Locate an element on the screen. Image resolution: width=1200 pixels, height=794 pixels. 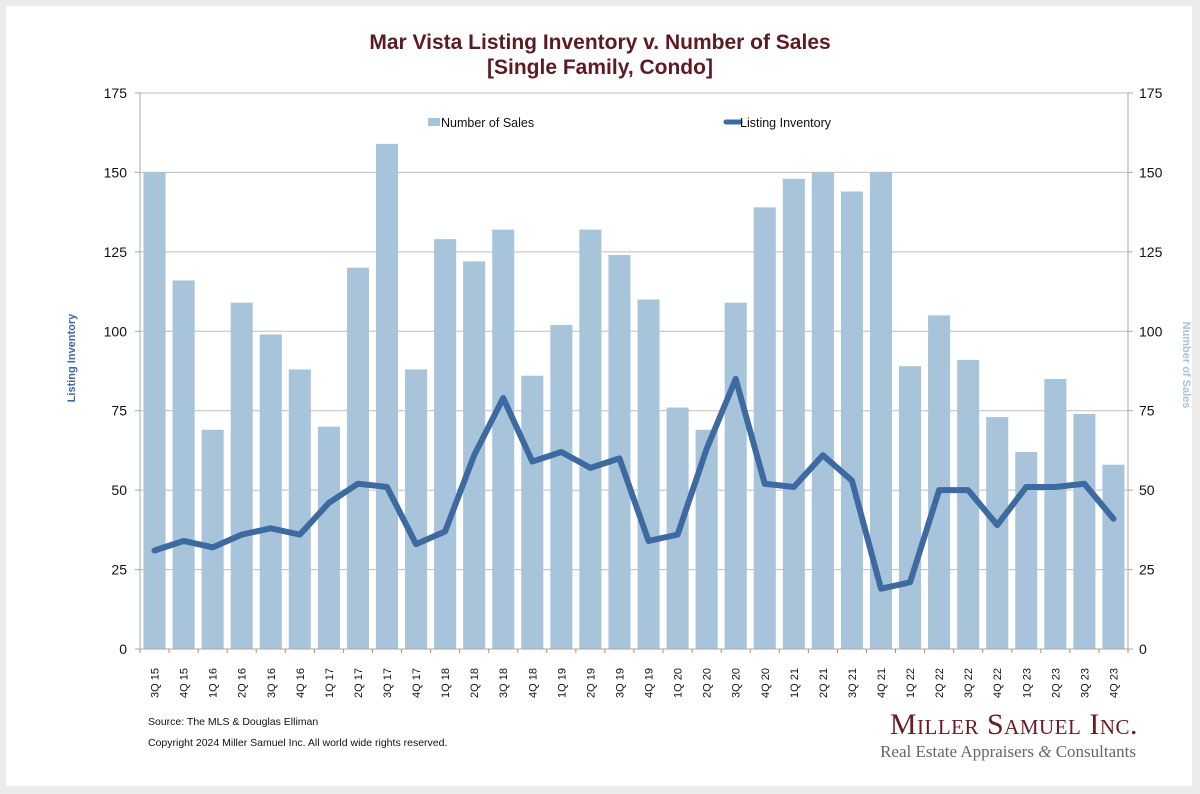
tagline-ampersand: & is located at coordinates (1045, 751).